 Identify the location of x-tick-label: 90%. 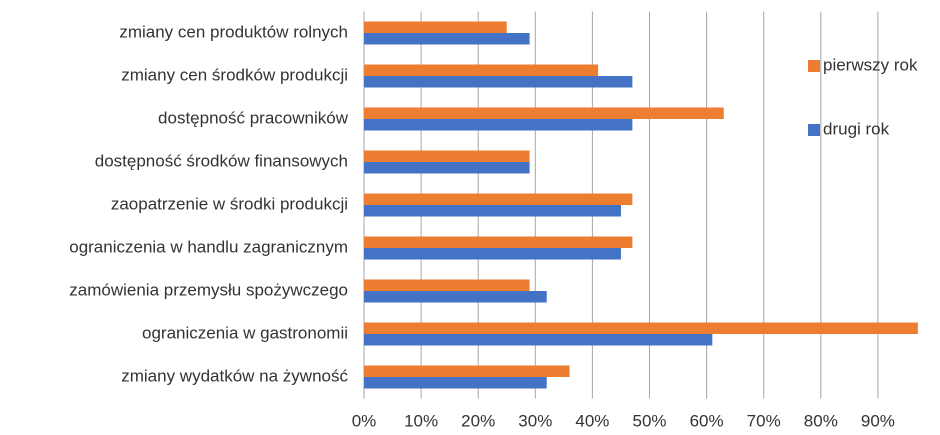
(878, 420).